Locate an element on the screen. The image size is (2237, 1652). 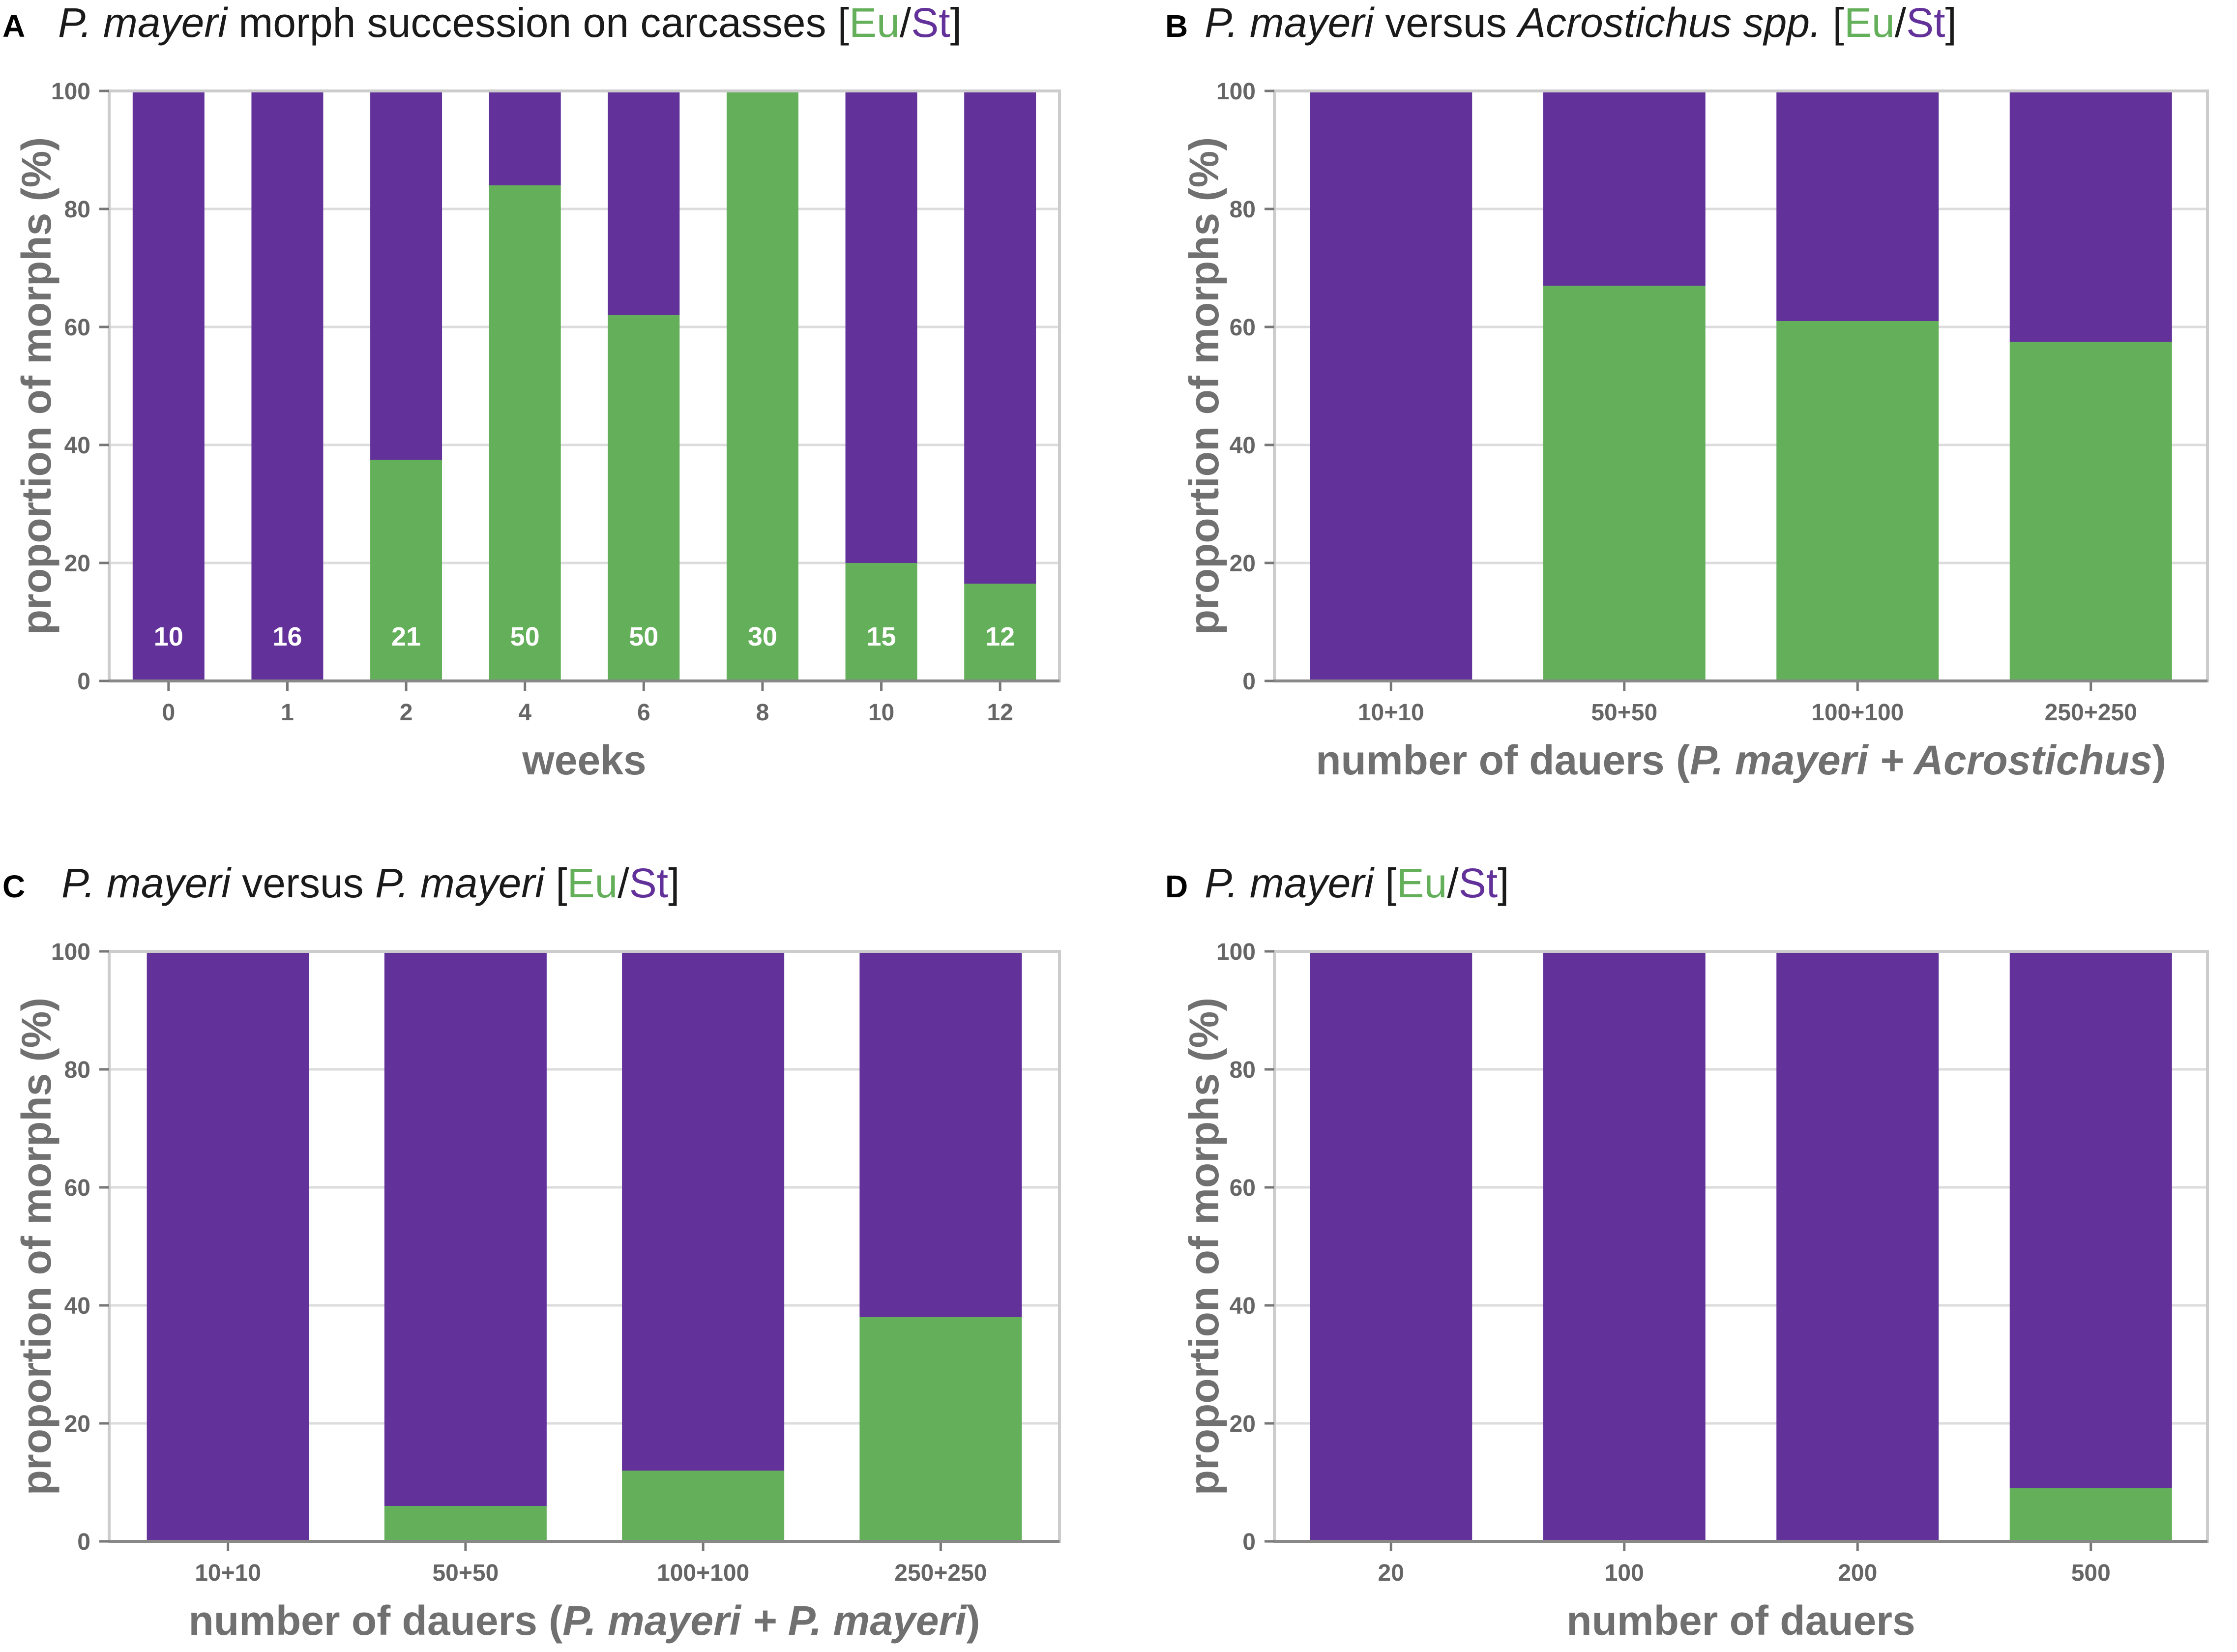
x-axis-label: weeks is located at coordinates (584, 760).